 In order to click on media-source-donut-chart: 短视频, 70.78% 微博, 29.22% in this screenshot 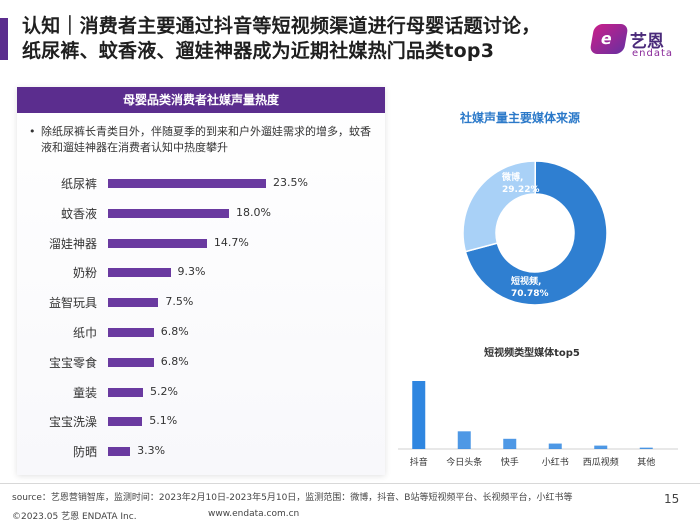, I will do `click(535, 233)`.